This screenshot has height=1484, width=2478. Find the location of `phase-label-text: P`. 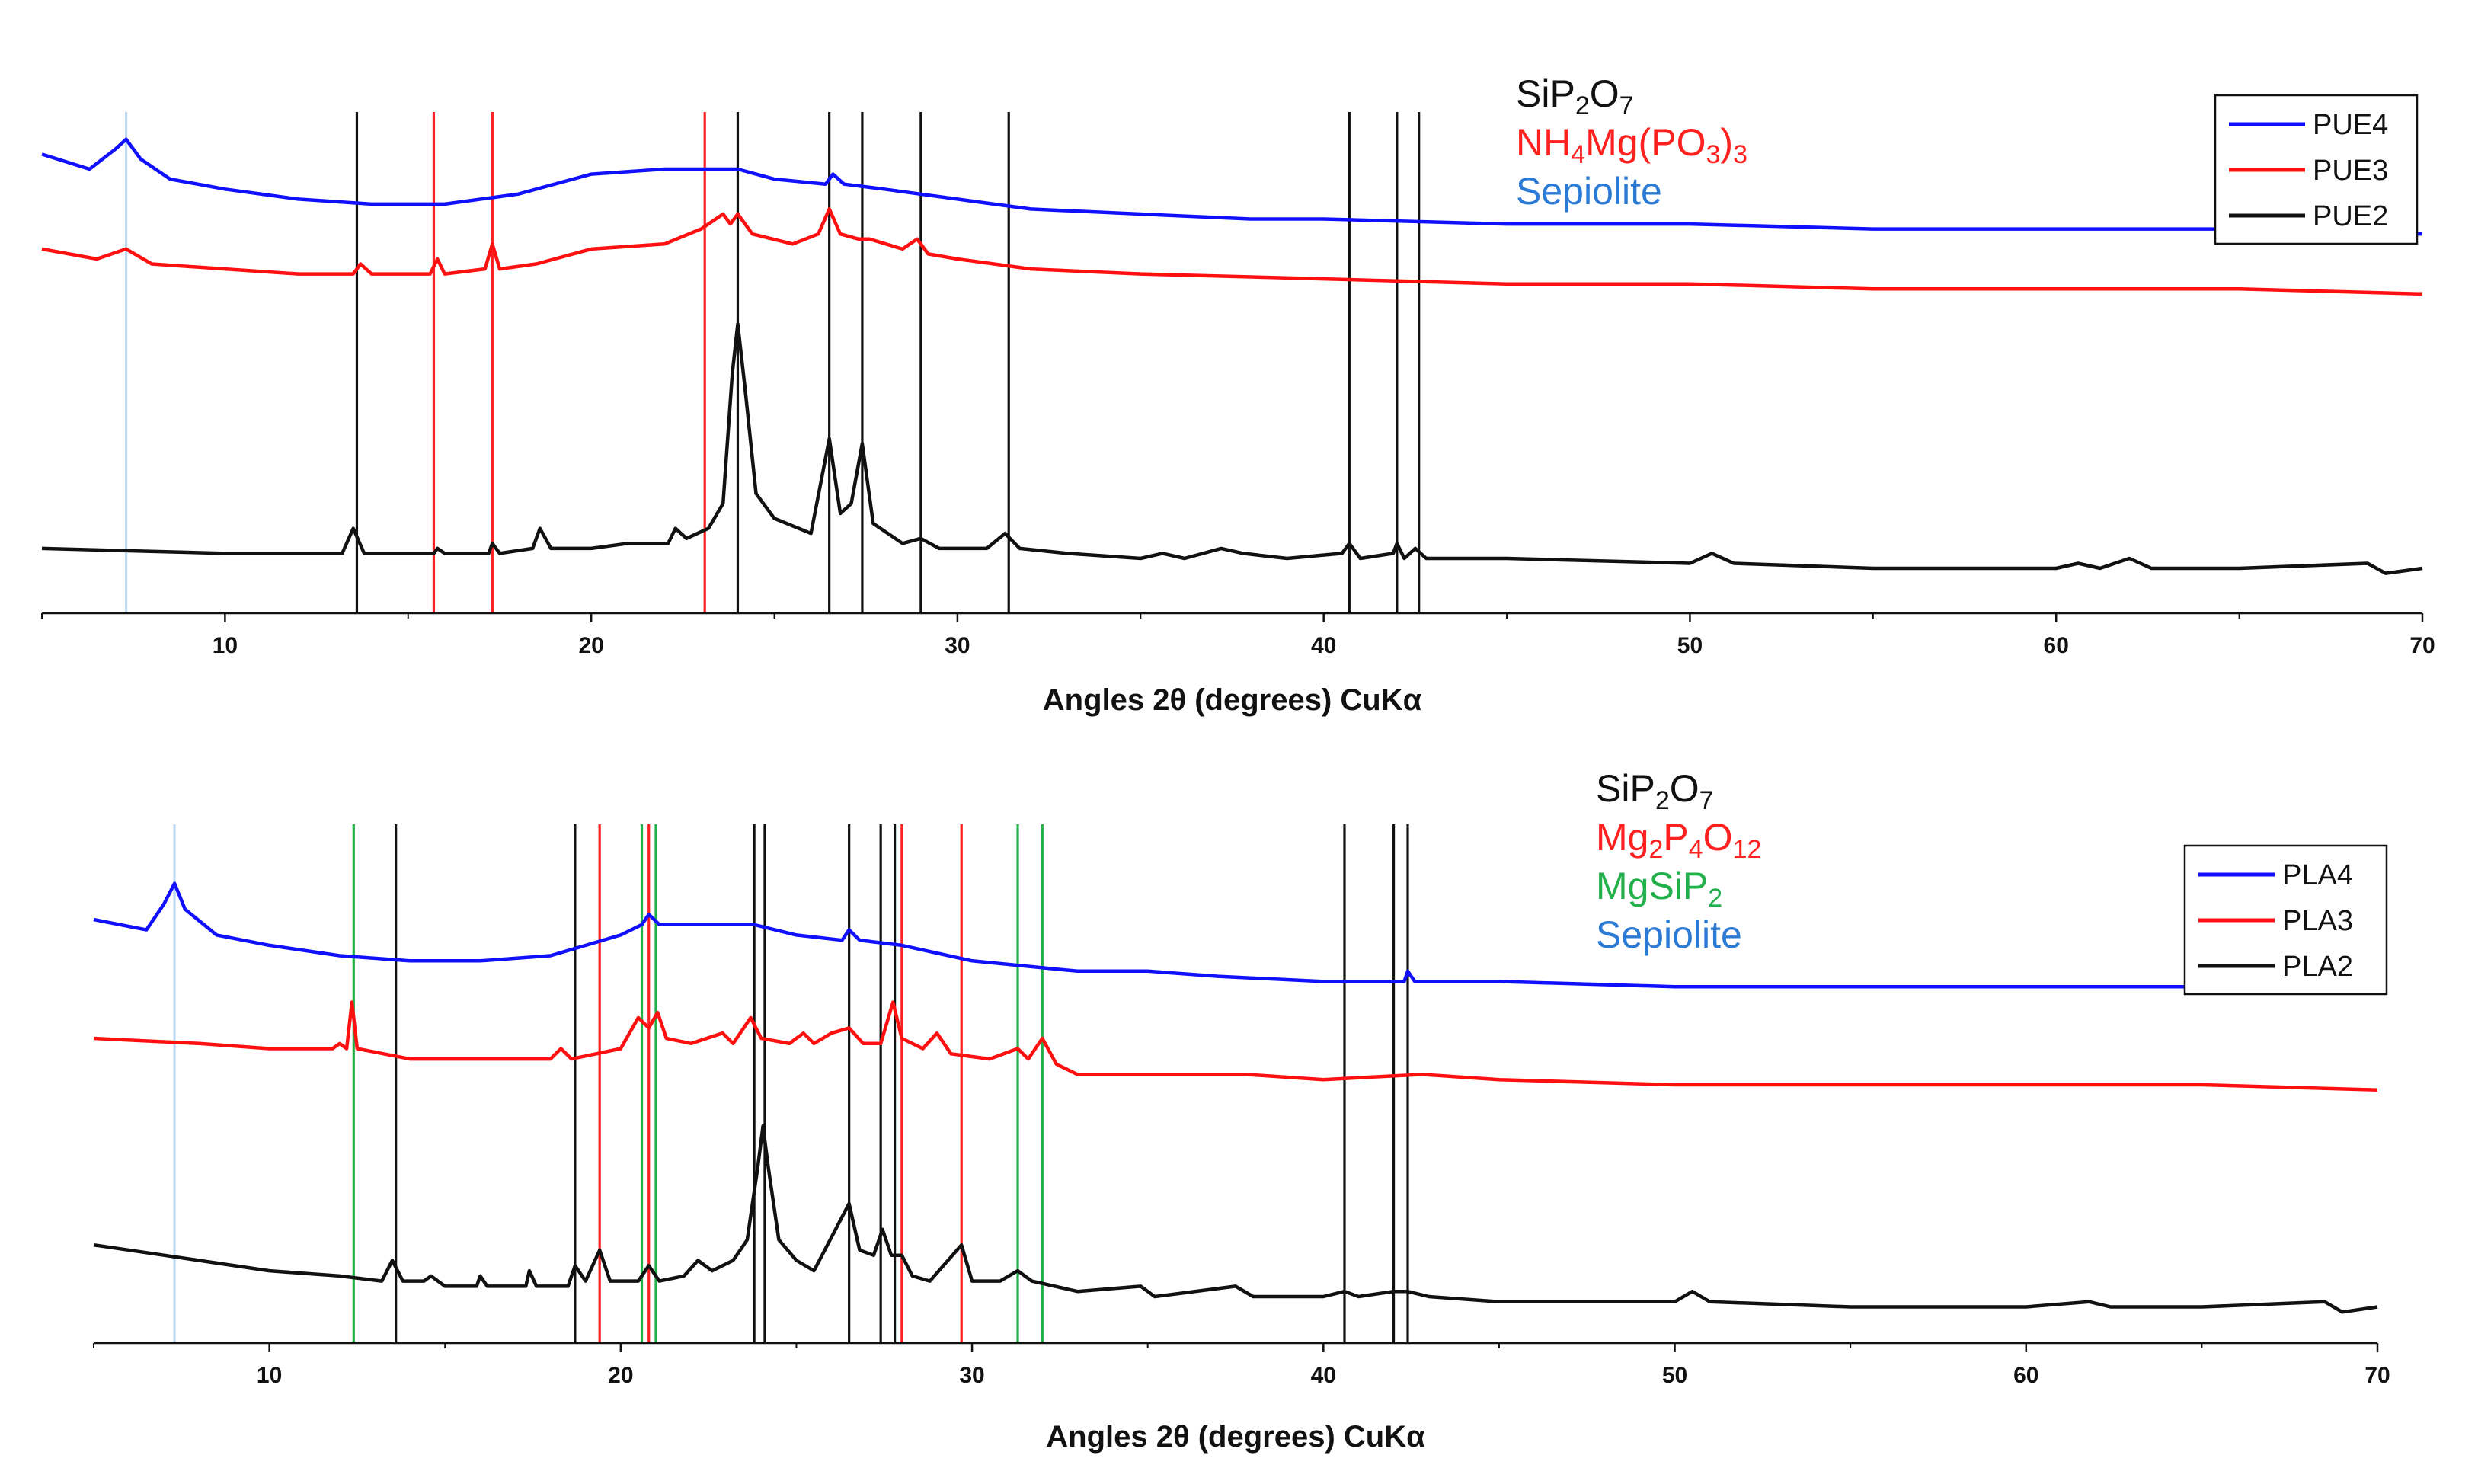

phase-label-text: P is located at coordinates (1676, 837).